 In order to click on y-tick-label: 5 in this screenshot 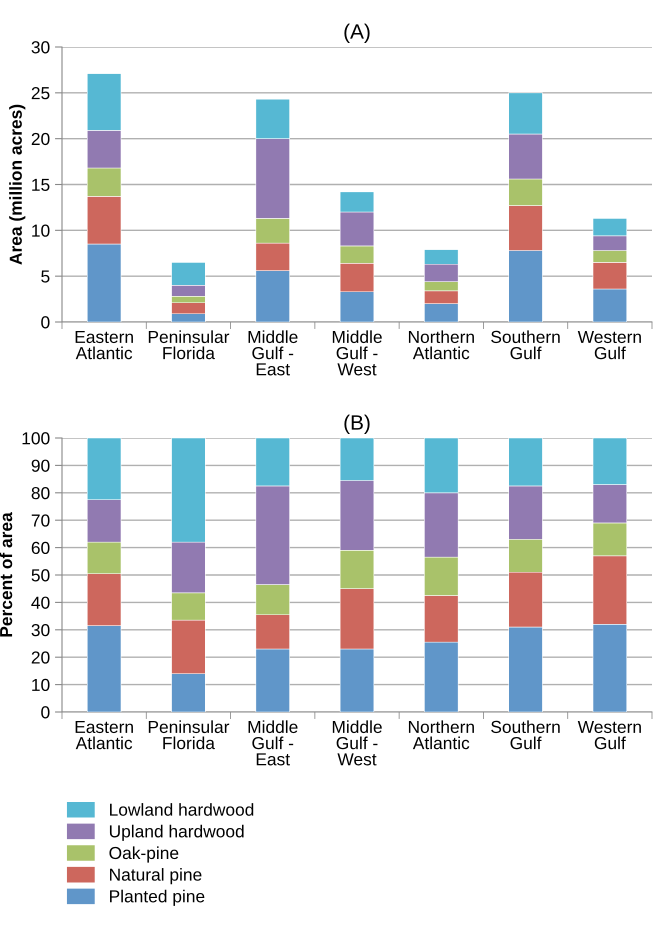, I will do `click(45, 276)`.